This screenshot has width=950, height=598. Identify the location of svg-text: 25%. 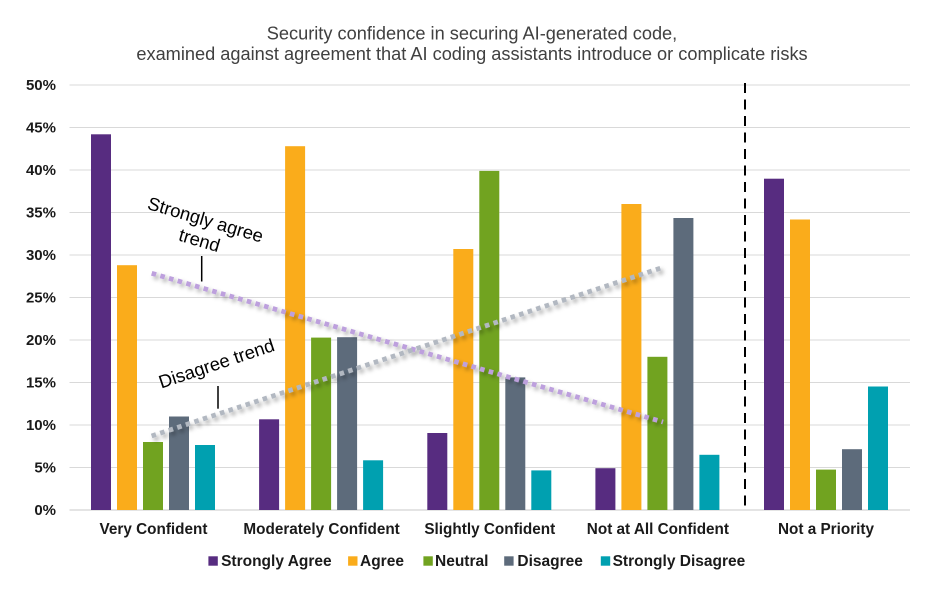
(41, 298).